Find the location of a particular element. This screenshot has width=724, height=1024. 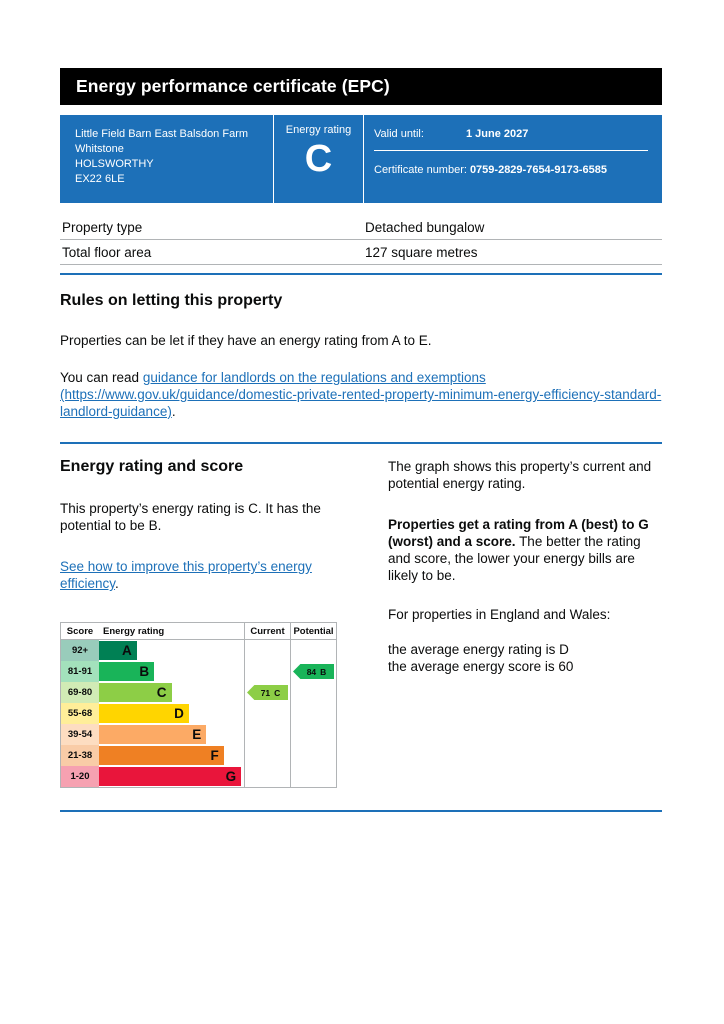

document-title: Energy performance certificate (EPC) is located at coordinates (233, 86).